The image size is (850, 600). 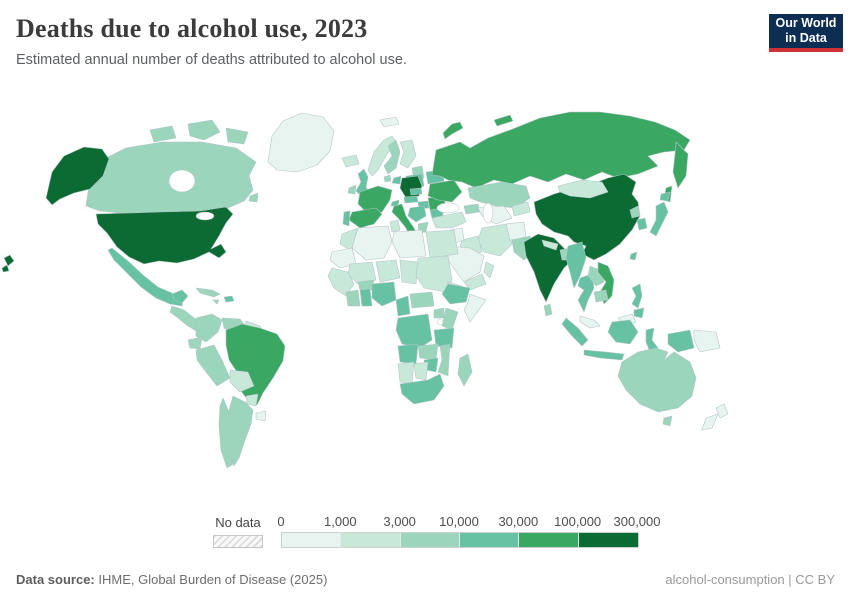 I want to click on country-uganda, so click(x=439, y=313).